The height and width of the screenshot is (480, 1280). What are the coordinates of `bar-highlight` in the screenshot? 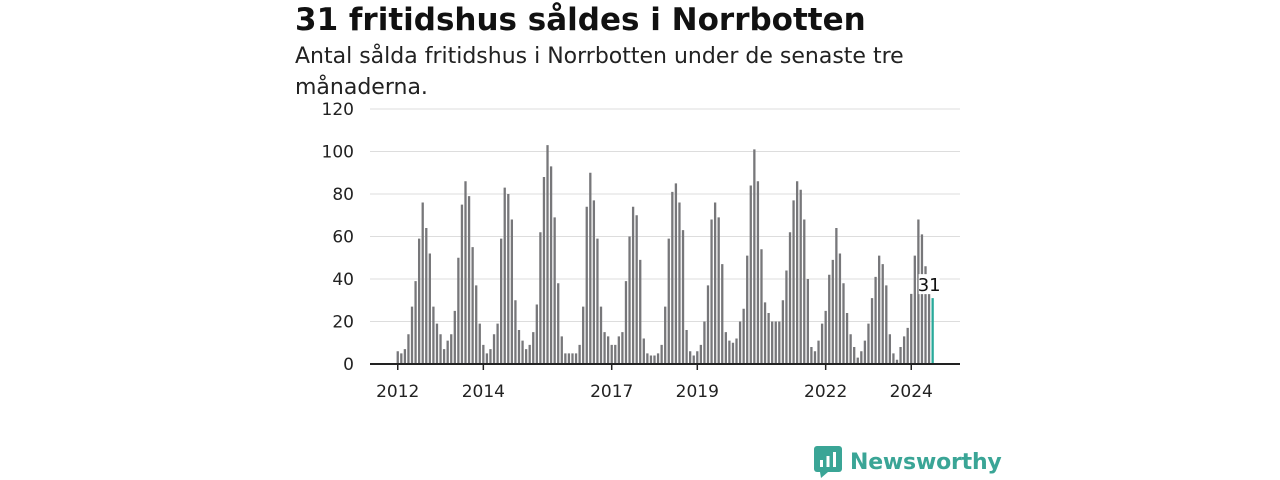 It's located at (932, 331).